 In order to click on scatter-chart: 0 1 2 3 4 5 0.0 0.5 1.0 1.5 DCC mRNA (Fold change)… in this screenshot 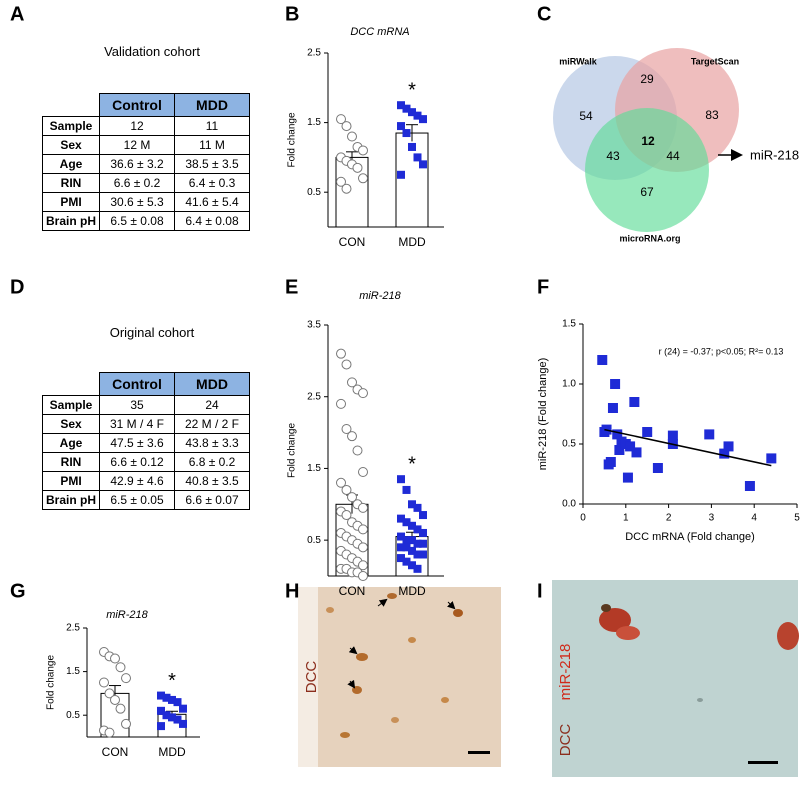, I will do `click(668, 431)`.